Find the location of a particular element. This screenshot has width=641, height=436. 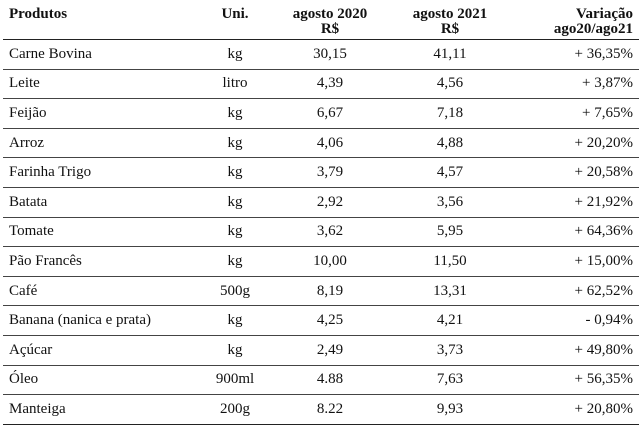

header-unidade: Uni. is located at coordinates (235, 14).